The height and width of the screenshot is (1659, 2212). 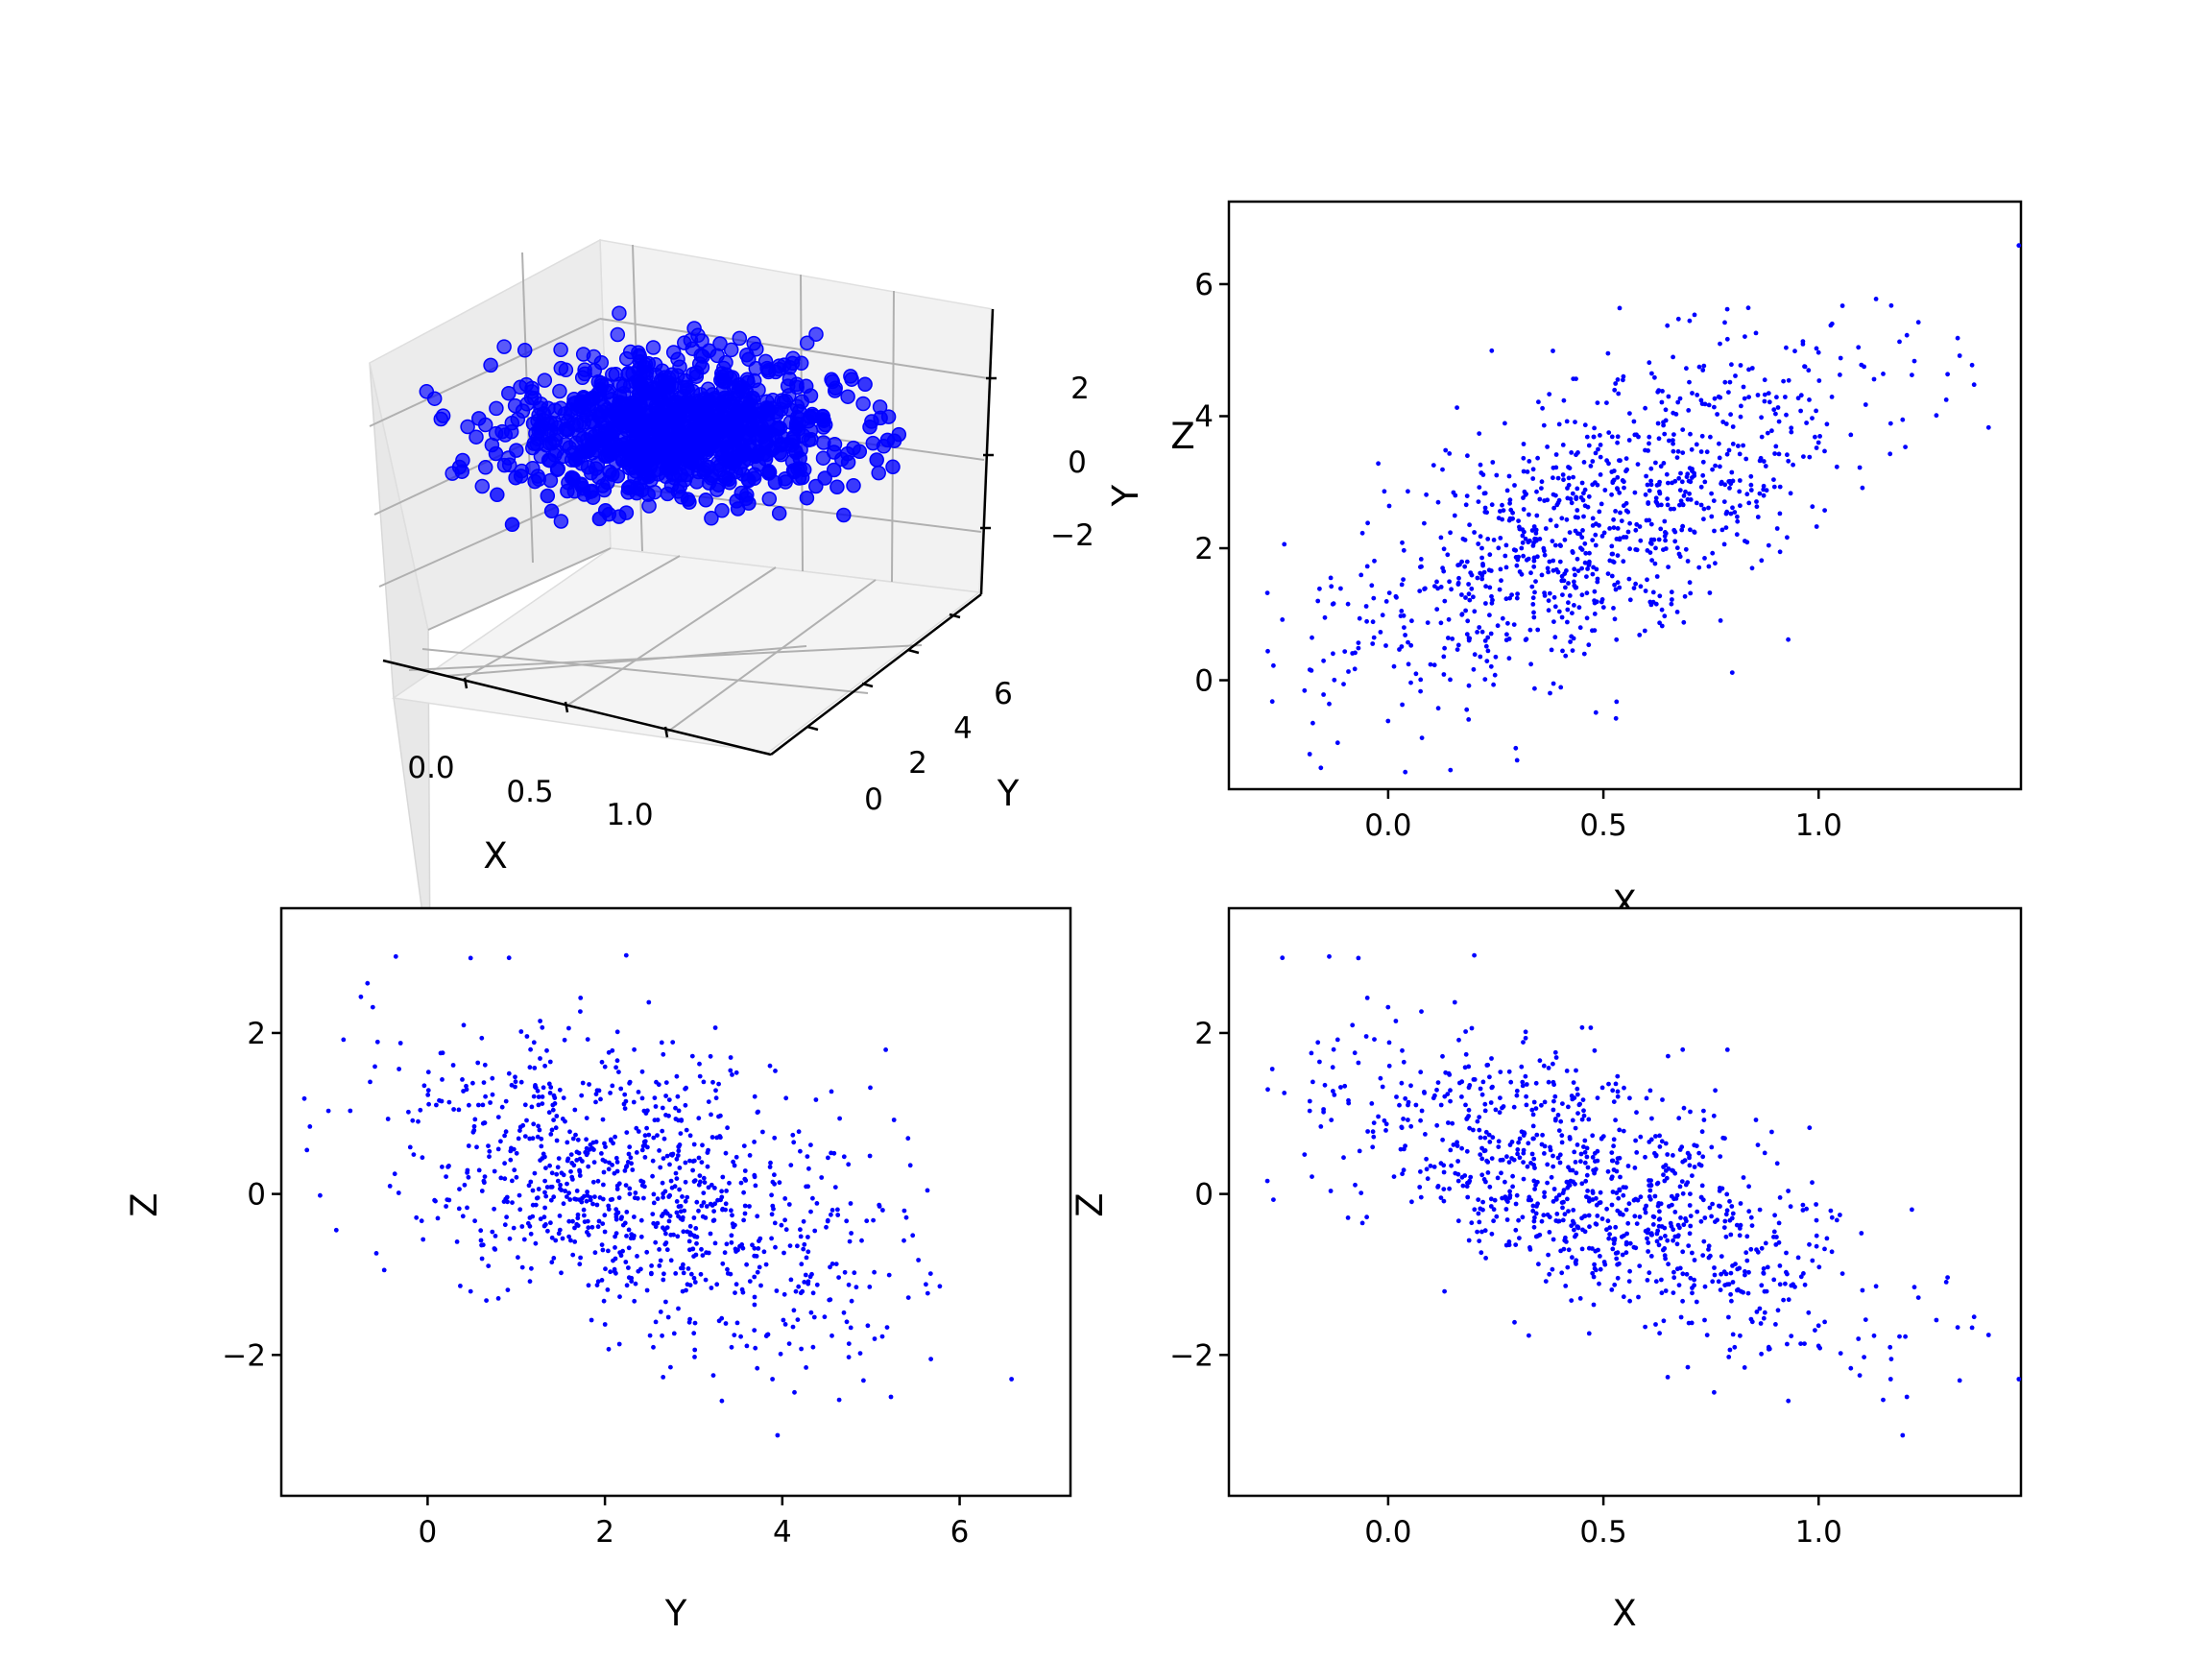 What do you see at coordinates (144, 1204) in the screenshot?
I see `y-axis-label: Z` at bounding box center [144, 1204].